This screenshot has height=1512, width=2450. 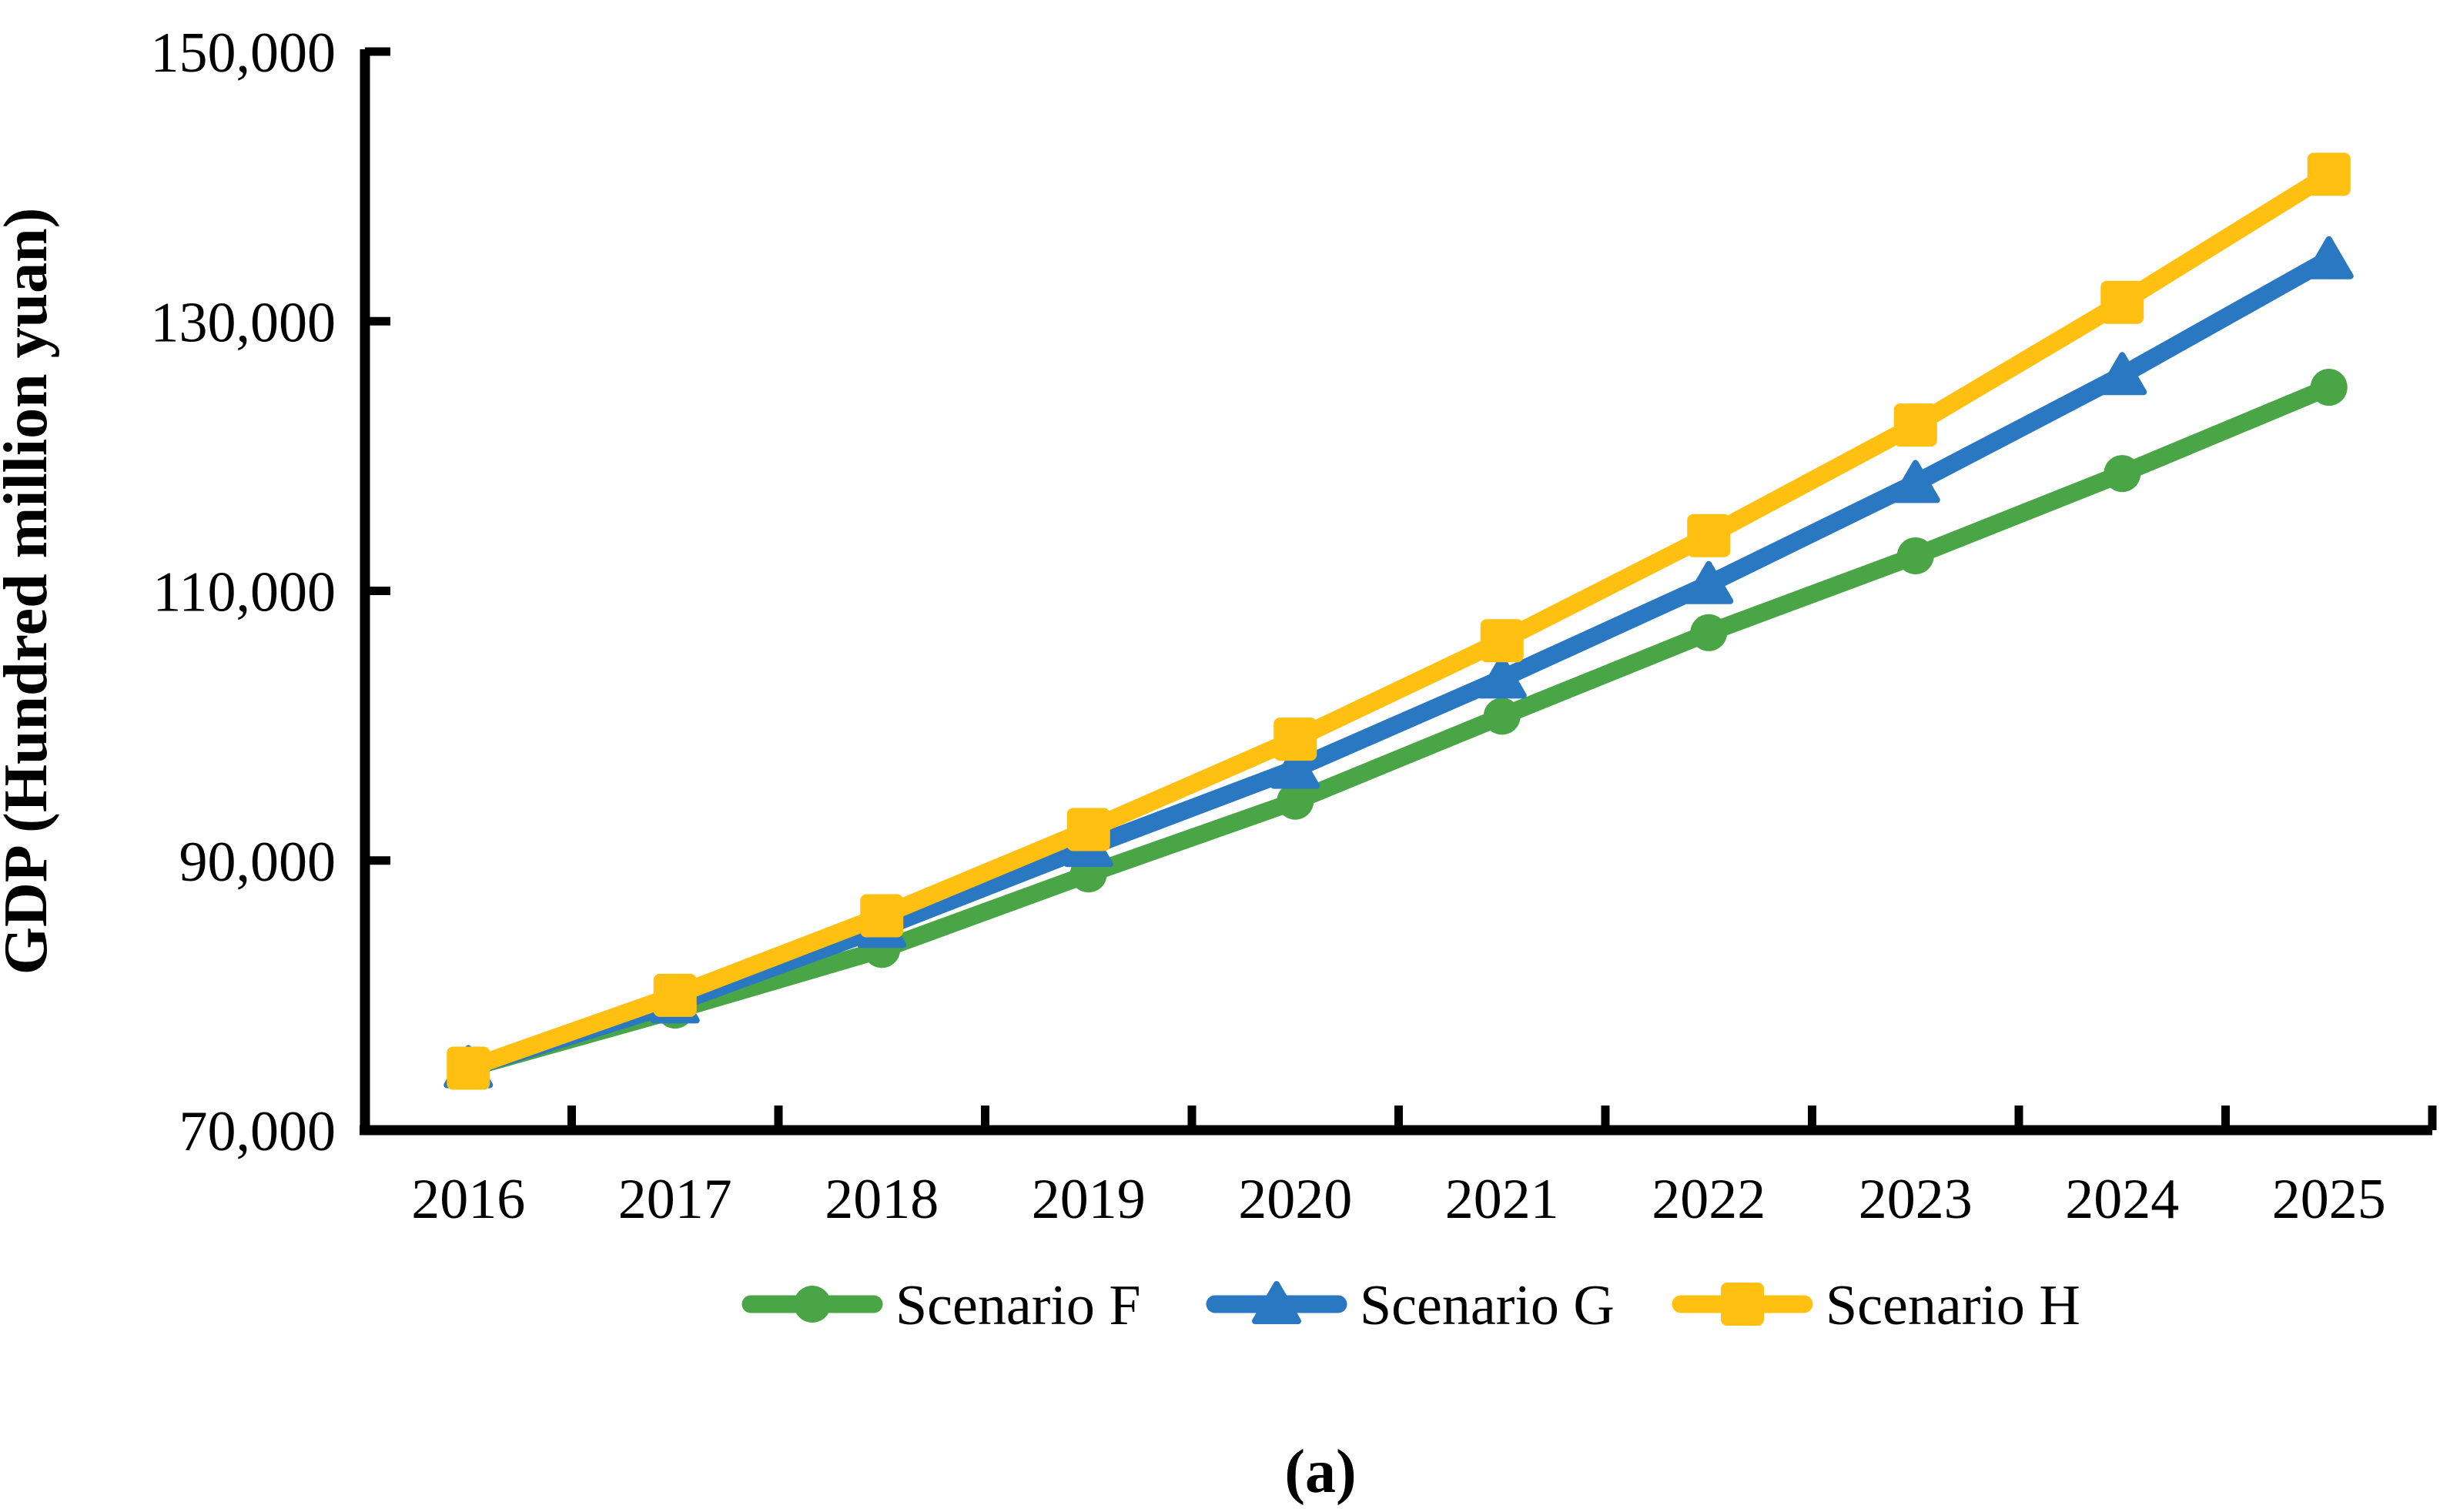 I want to click on x-tick-label: 2024, so click(x=2122, y=1199).